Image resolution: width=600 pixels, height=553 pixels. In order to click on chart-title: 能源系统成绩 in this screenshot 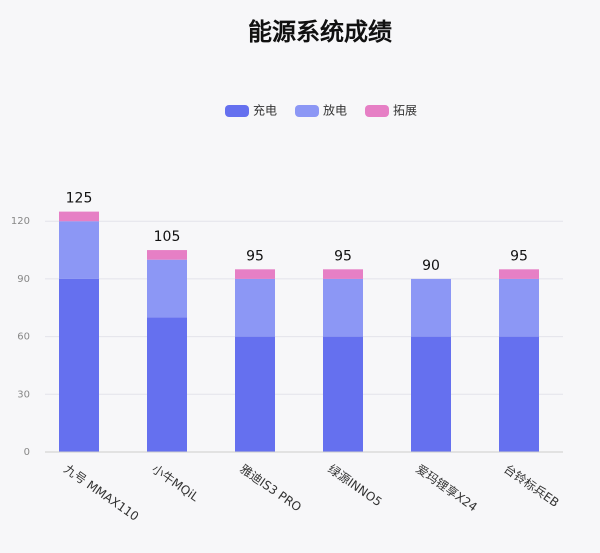, I will do `click(320, 32)`.